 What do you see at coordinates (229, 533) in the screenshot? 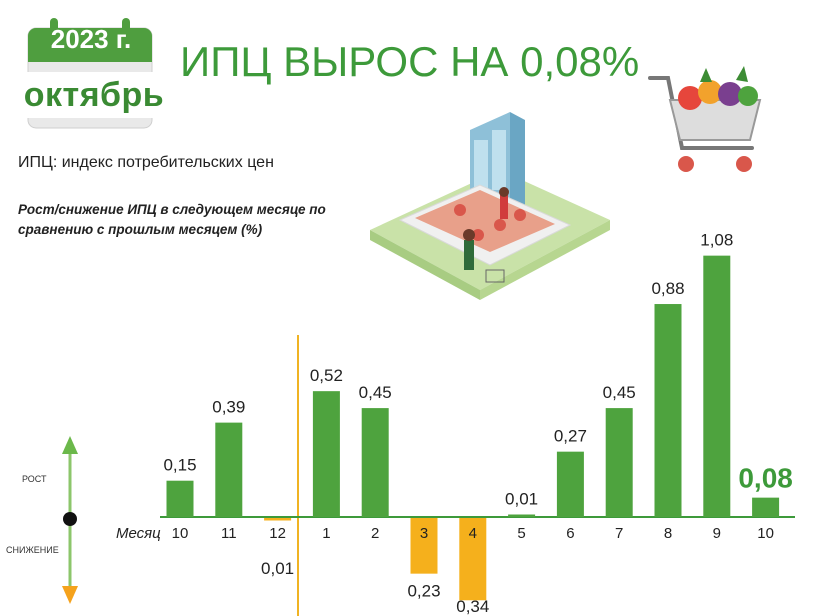
I see `x-tick-label: 11` at bounding box center [229, 533].